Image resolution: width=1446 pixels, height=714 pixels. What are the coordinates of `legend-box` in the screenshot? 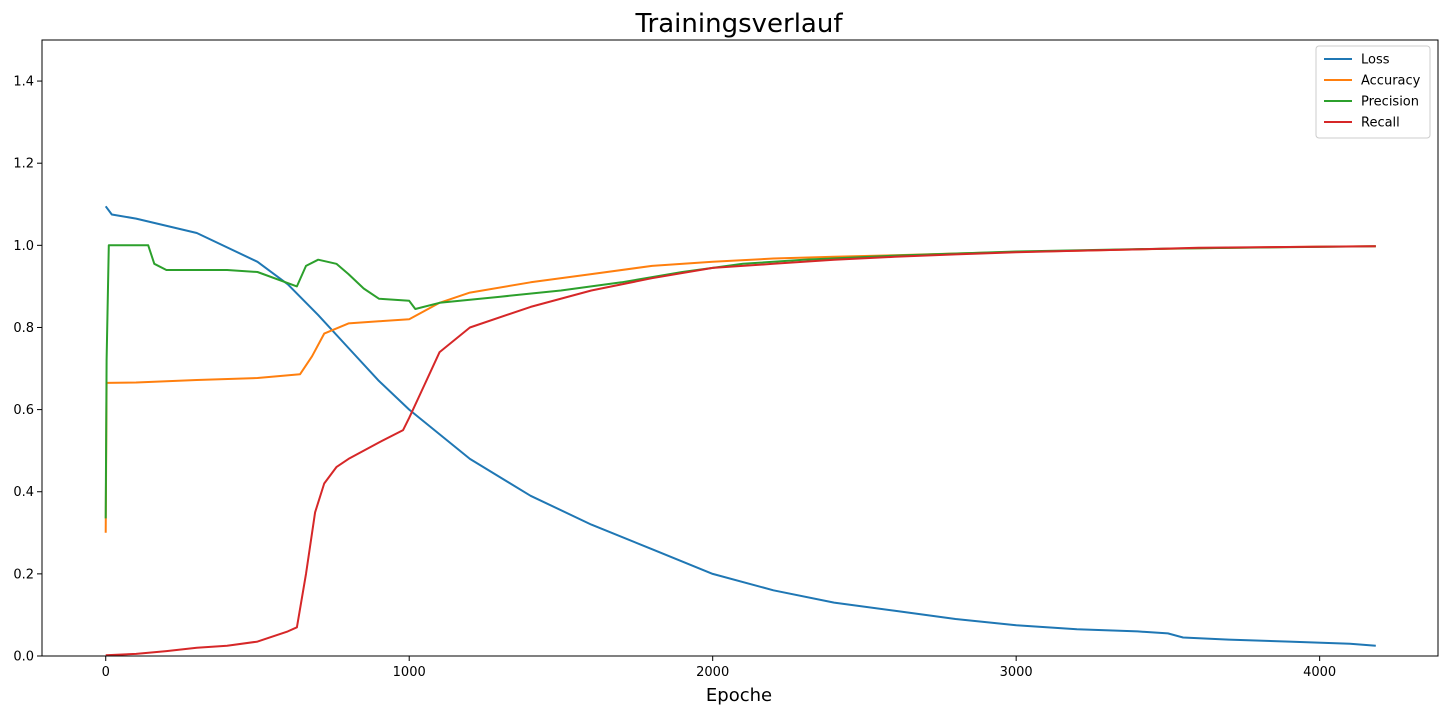 It's located at (1373, 92).